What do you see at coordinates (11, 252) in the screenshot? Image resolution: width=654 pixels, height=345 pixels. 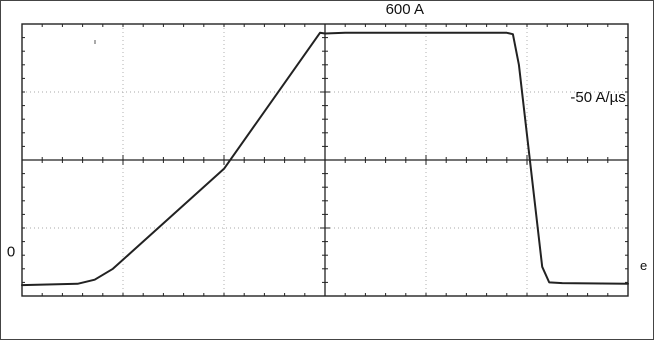 I see `annotation-label-3: 0` at bounding box center [11, 252].